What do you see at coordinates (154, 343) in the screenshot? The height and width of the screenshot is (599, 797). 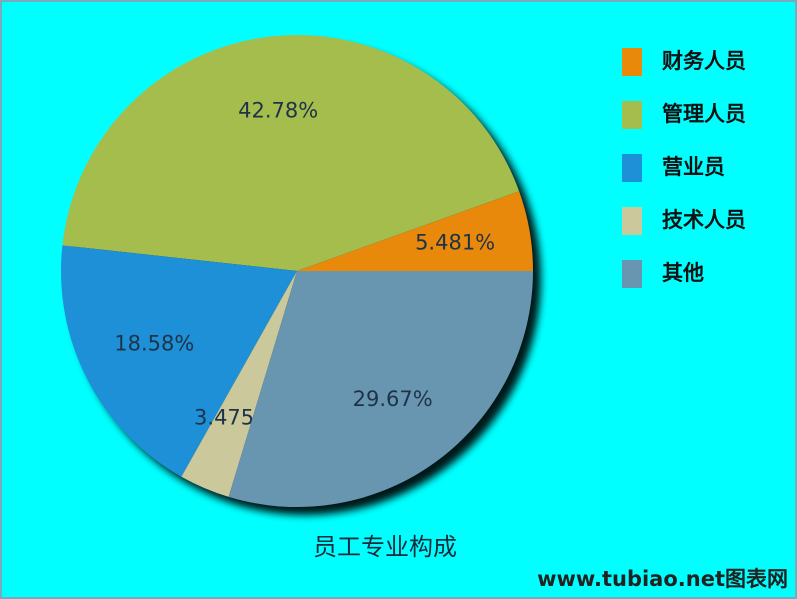 I see `data-label: 18.58%` at bounding box center [154, 343].